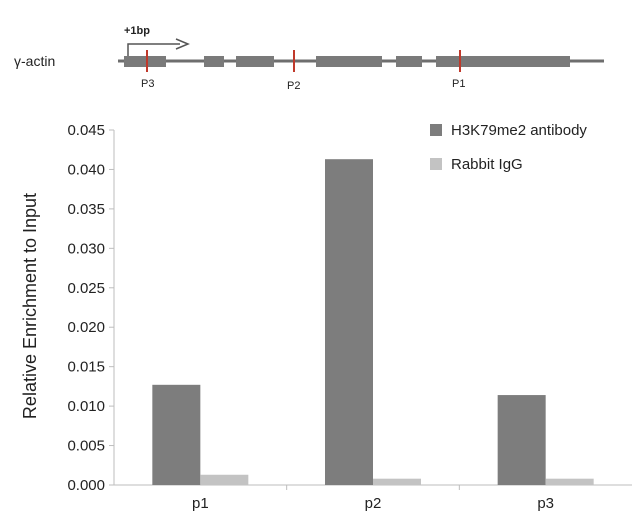  Describe the element at coordinates (293, 86) in the screenshot. I see `primer-p2-label: P2` at that location.